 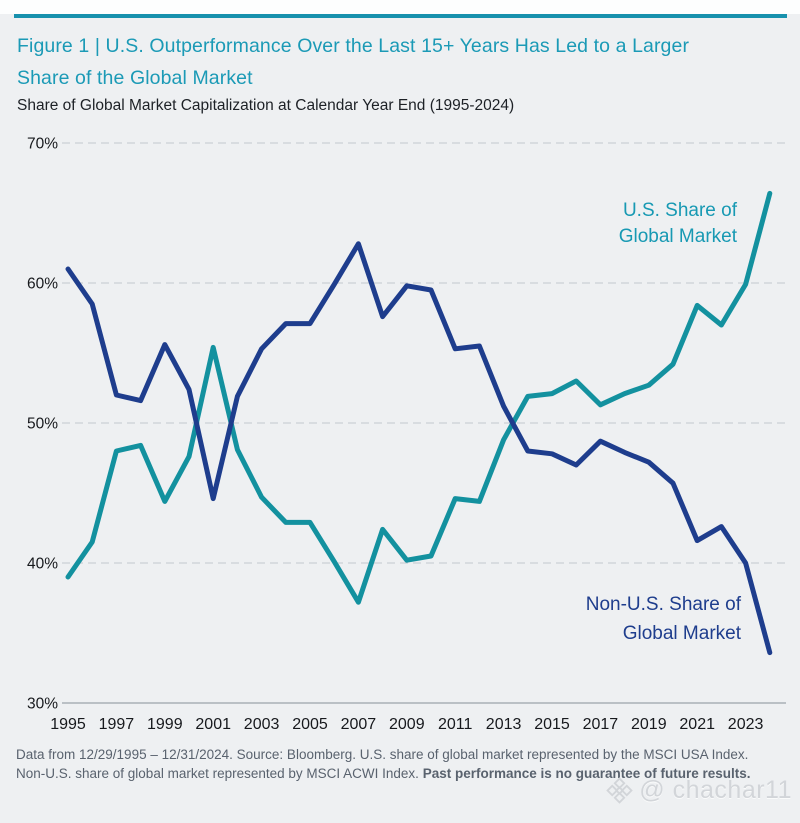 I want to click on y-axis-tick-label: 50%, so click(x=42, y=424).